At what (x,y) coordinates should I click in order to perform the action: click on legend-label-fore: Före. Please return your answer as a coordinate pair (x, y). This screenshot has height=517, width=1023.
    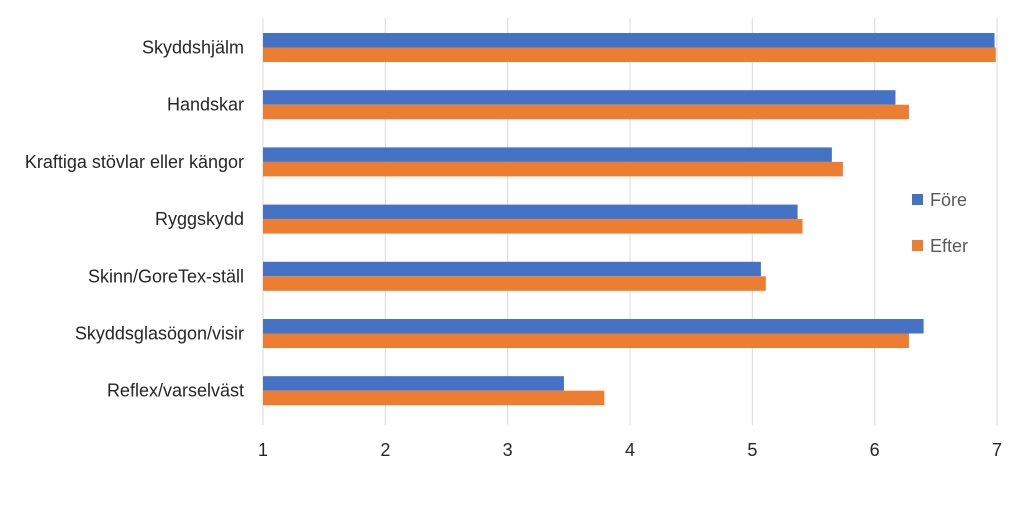
    Looking at the image, I should click on (948, 200).